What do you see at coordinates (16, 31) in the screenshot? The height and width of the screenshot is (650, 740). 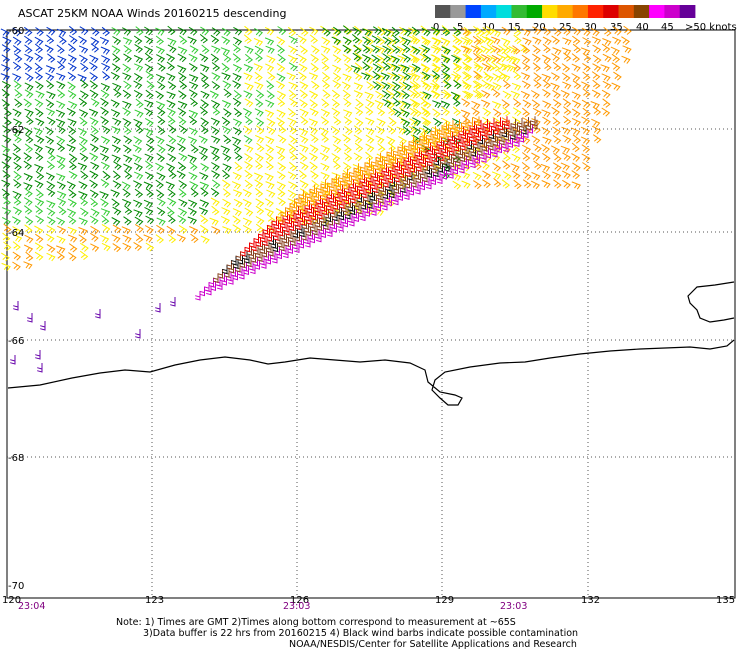 I see `lat-label-60: -60` at bounding box center [16, 31].